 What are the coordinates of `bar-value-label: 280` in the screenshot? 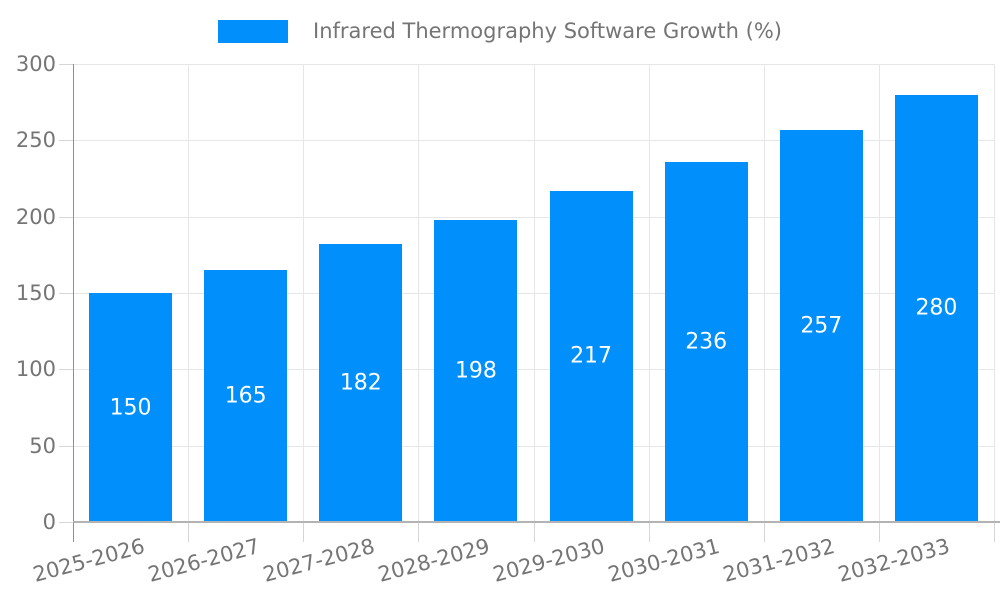 It's located at (936, 308).